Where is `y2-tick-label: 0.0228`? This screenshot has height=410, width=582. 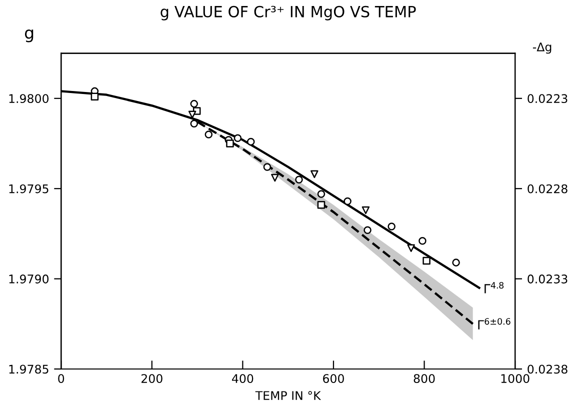 y2-tick-label: 0.0228 is located at coordinates (548, 189).